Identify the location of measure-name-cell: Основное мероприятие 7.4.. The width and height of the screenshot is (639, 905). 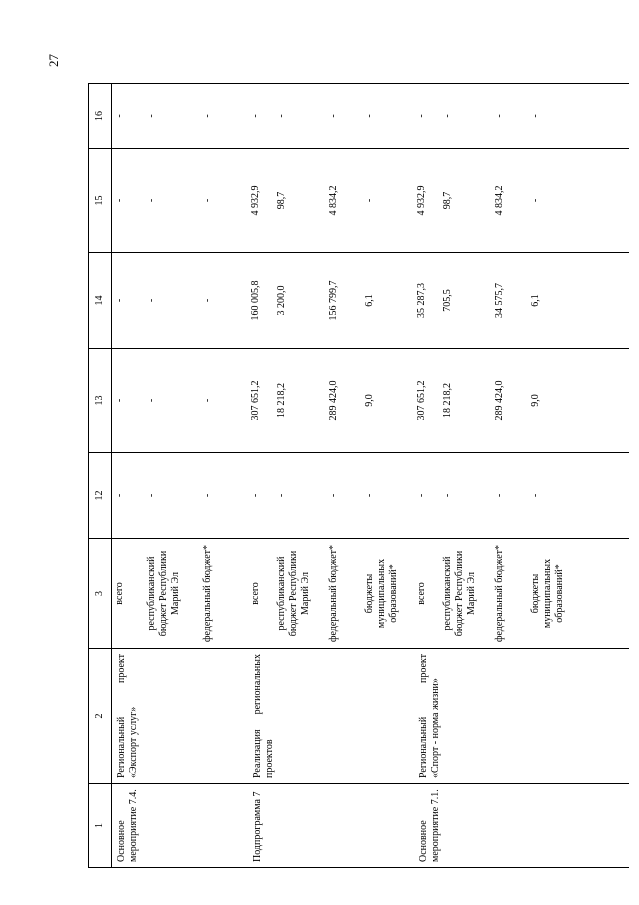
(180, 825).